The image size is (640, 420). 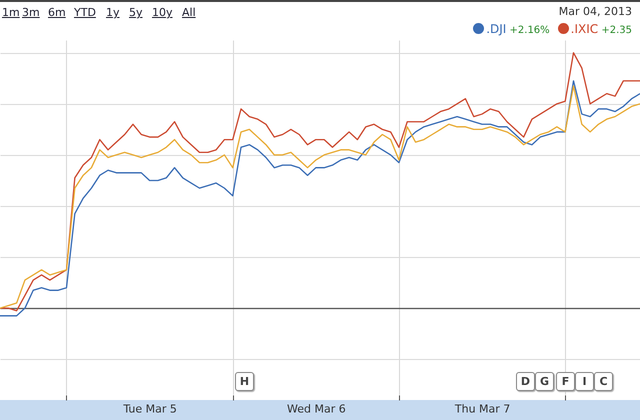 What do you see at coordinates (57, 12) in the screenshot?
I see `text: 6m` at bounding box center [57, 12].